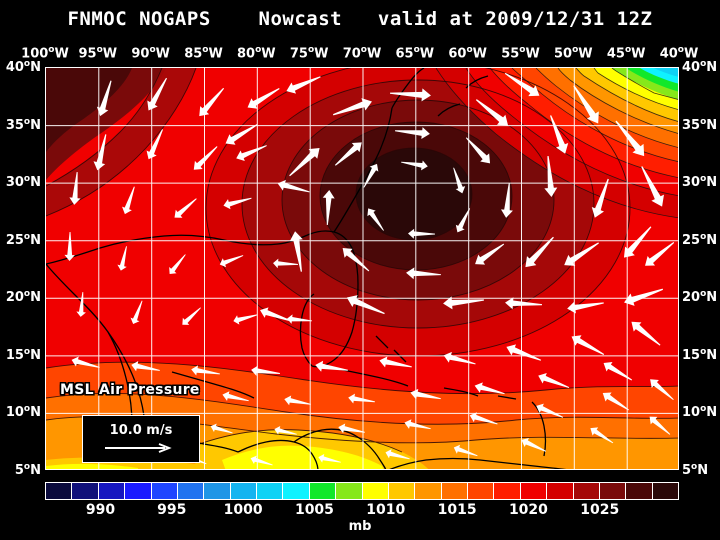 The image size is (720, 540). I want to click on colorbar-tick-1000: 1000, so click(243, 510).